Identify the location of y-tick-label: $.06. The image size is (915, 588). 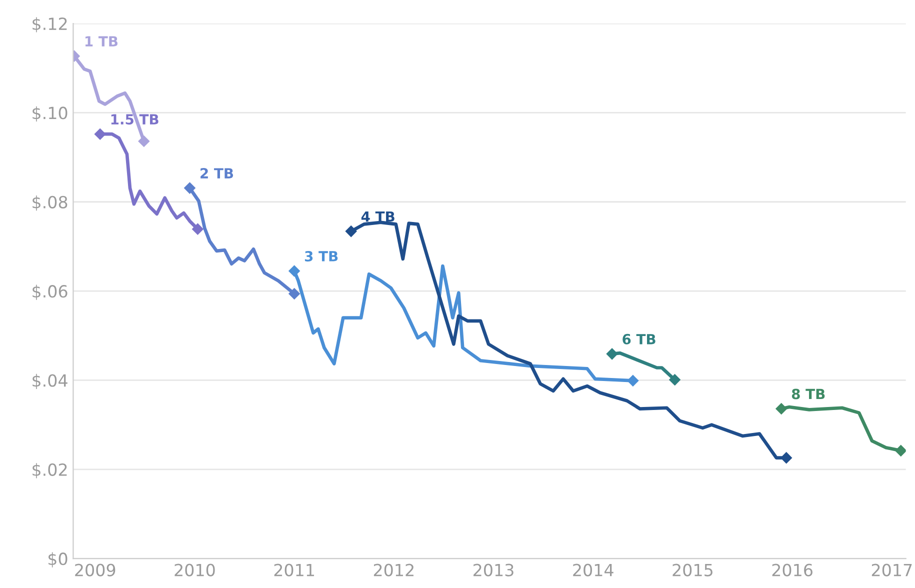
(50, 292).